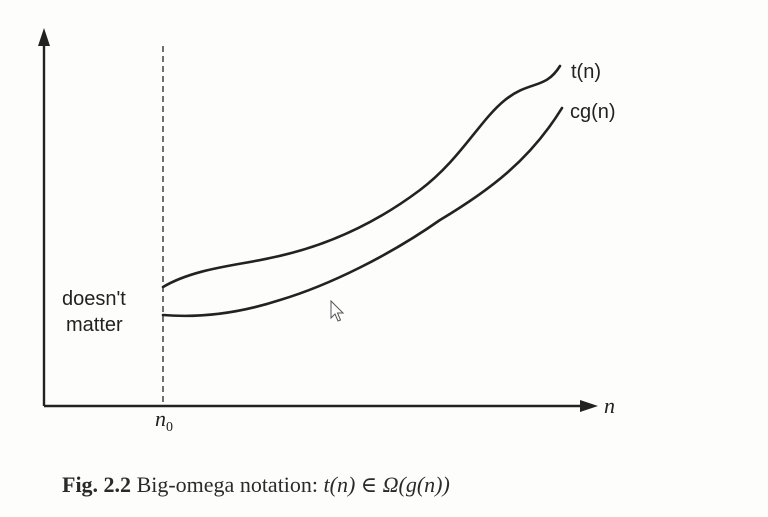 This screenshot has height=517, width=768. Describe the element at coordinates (44, 37) in the screenshot. I see `y-axis-arrowhead` at that location.